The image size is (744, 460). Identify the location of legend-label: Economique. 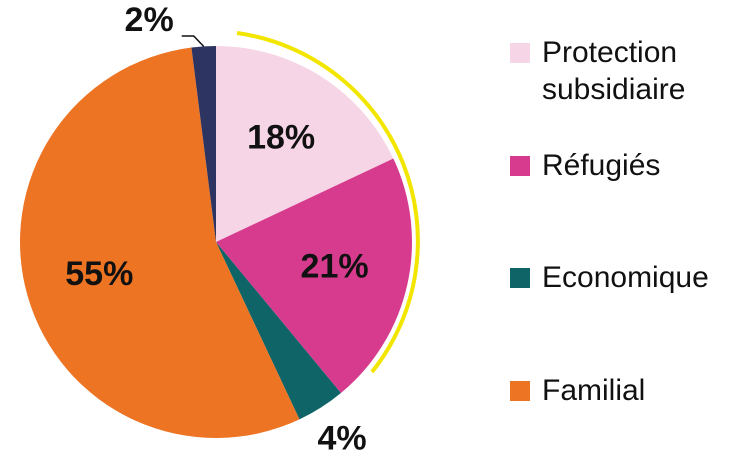
(625, 277).